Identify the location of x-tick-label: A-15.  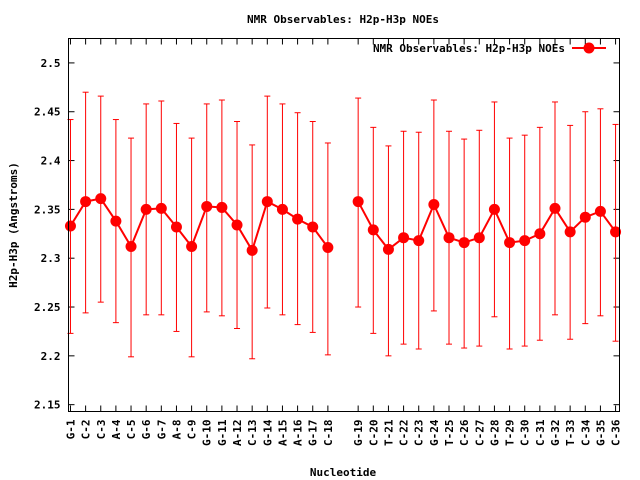
(282, 433).